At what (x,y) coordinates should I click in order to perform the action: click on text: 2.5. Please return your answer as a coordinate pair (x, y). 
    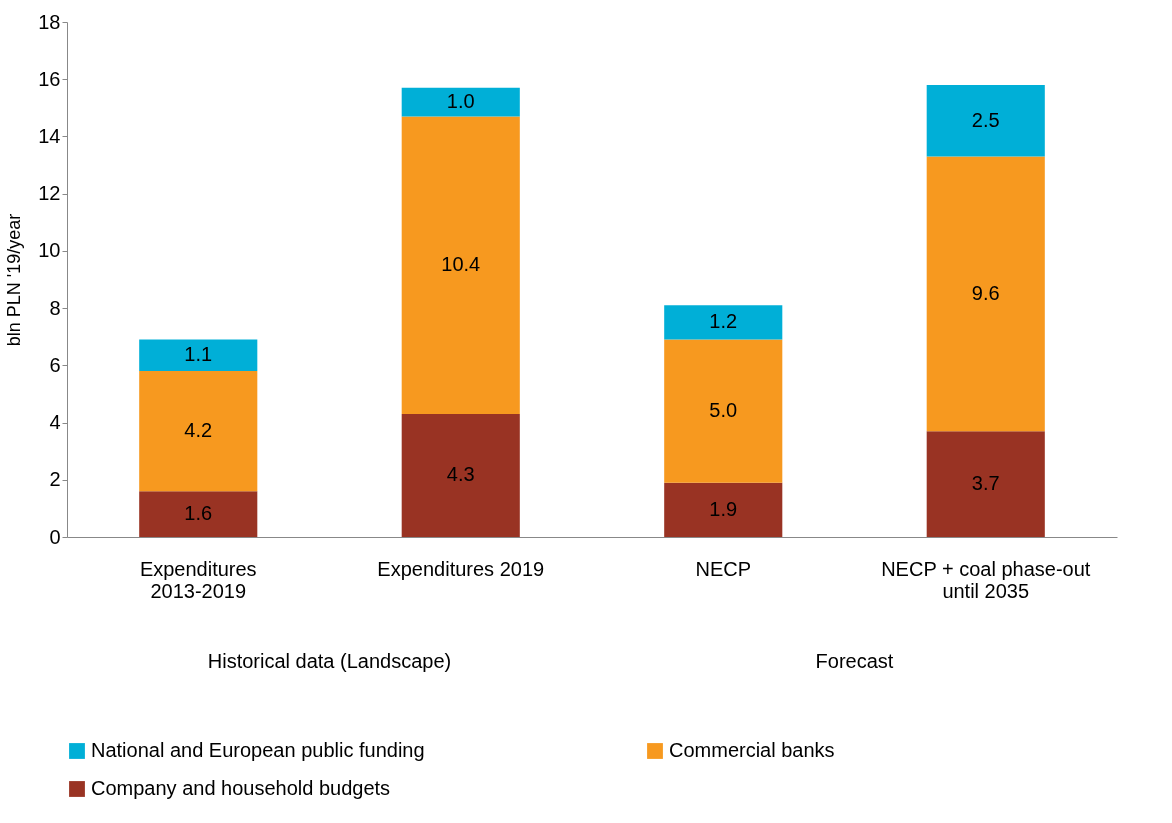
    Looking at the image, I should click on (985, 119).